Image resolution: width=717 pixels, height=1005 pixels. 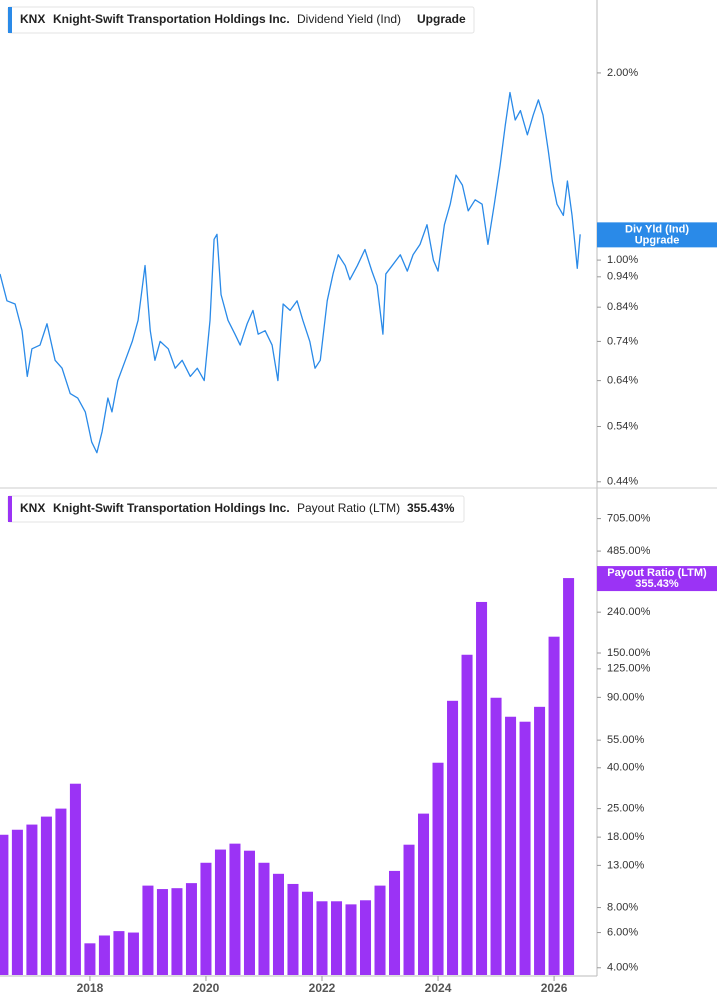 What do you see at coordinates (626, 697) in the screenshot?
I see `y-tick-label: 90.00%` at bounding box center [626, 697].